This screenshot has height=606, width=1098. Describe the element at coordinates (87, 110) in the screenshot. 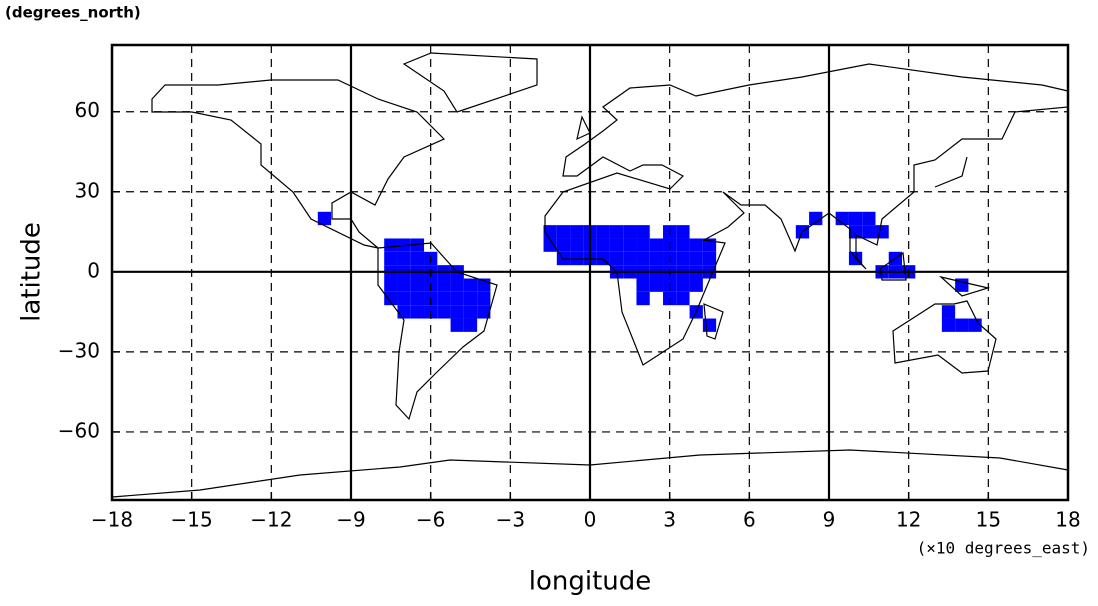

I see `y-tick-label: 60` at that location.